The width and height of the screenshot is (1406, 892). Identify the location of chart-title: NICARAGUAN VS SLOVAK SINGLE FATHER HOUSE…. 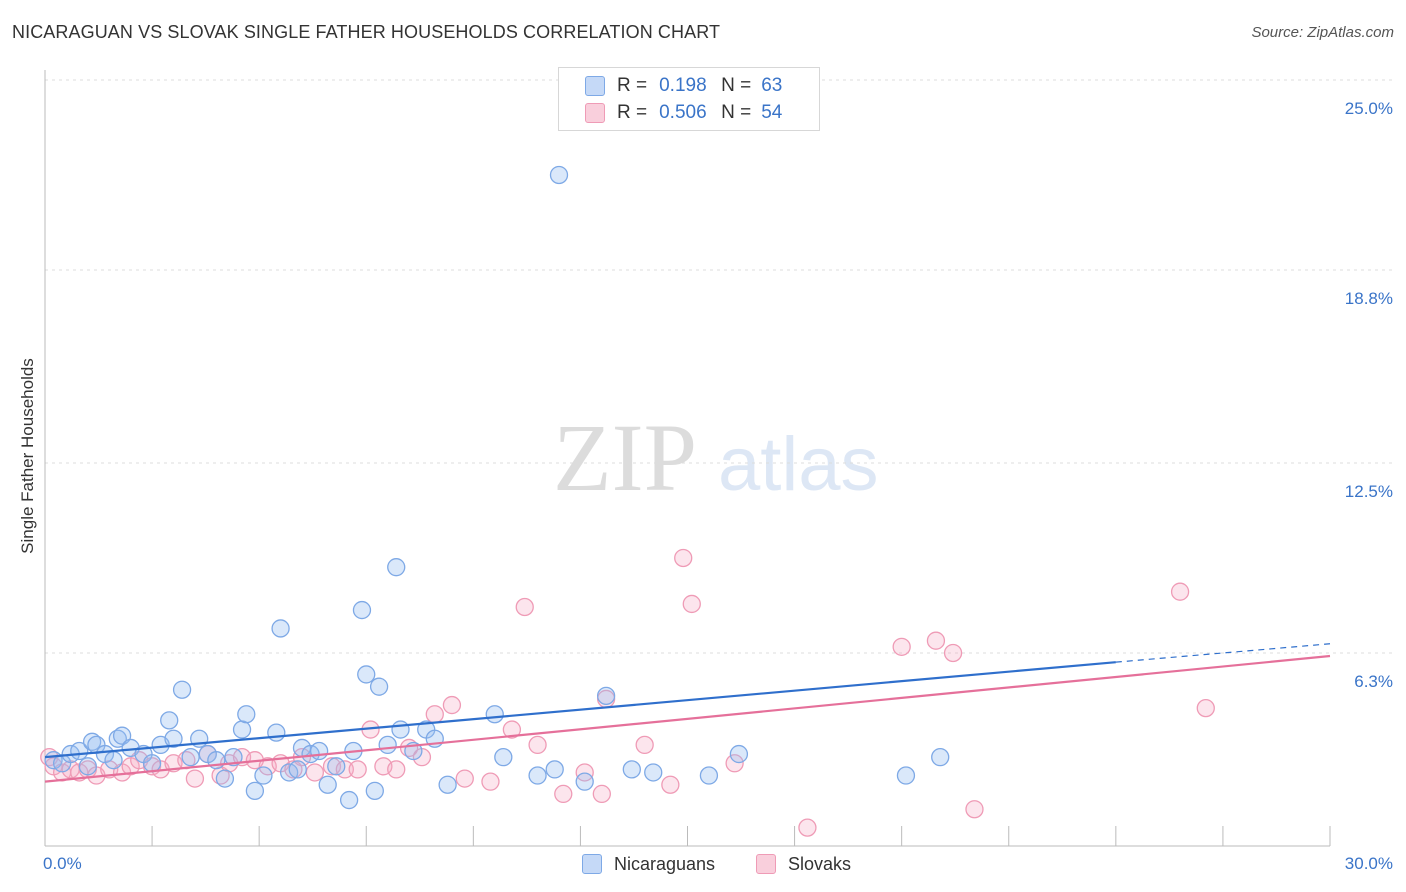
(366, 32).